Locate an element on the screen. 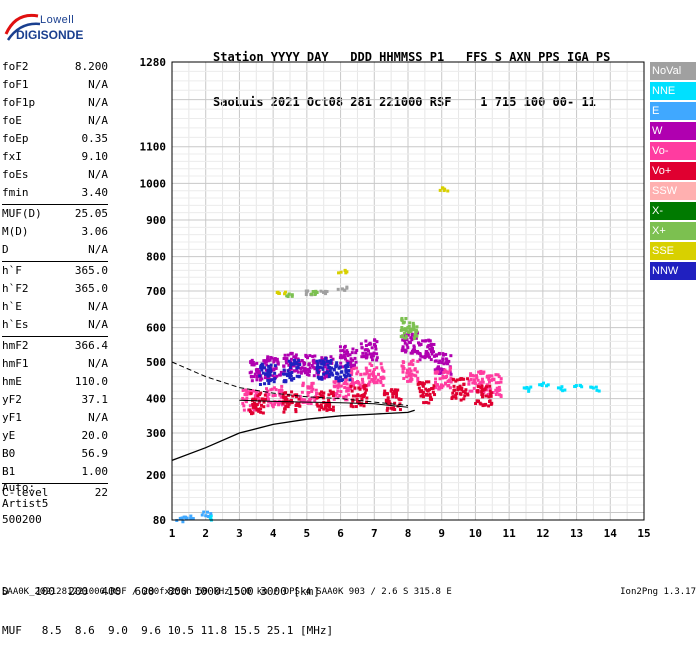 Image resolution: width=700 pixels, height=650 pixels. autoscaling-info: Auto: Artist5 500200 is located at coordinates (25, 504).